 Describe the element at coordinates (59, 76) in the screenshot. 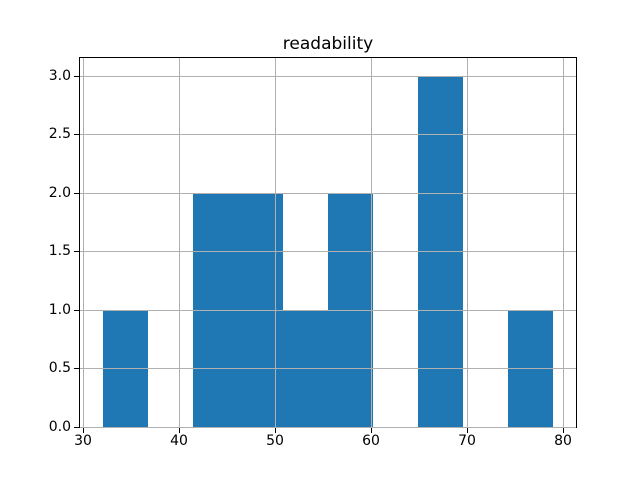

I see `y-tick-label: 3.0` at that location.